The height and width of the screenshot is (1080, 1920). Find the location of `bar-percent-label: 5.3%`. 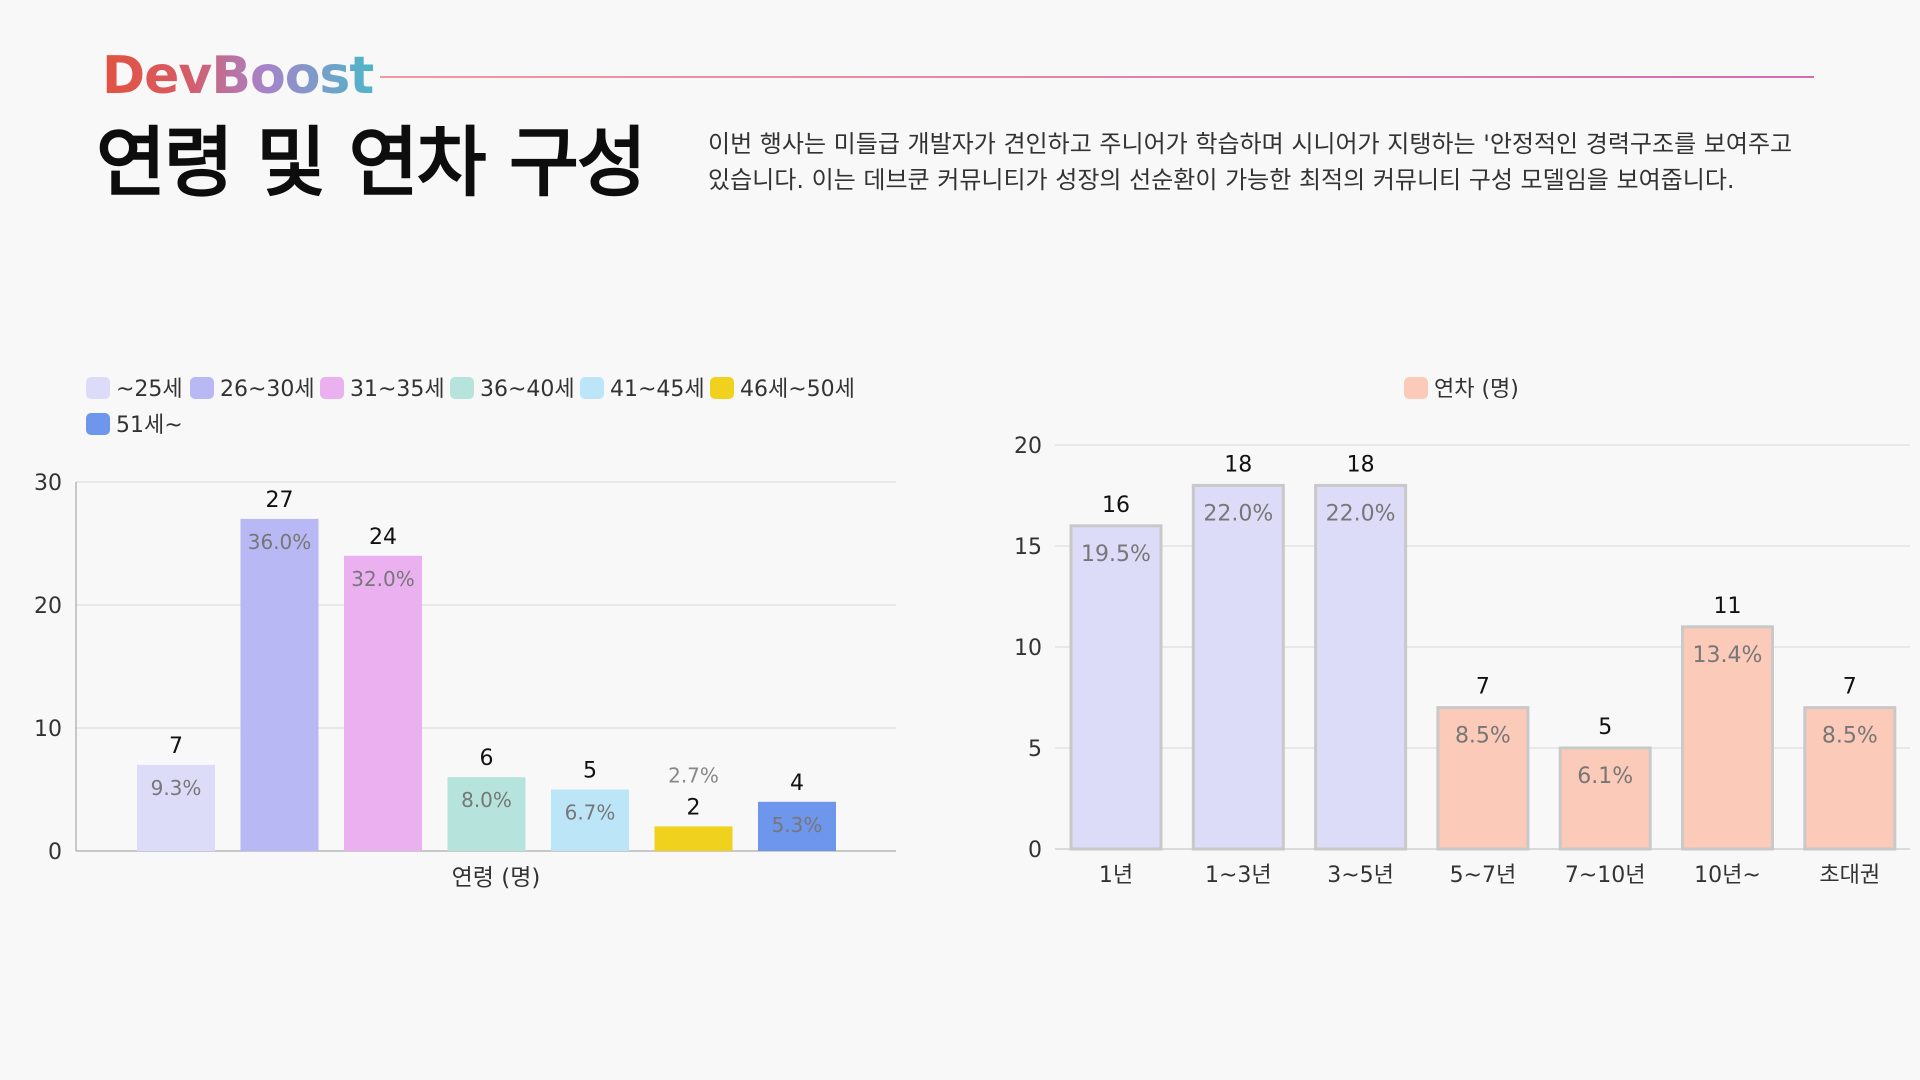

bar-percent-label: 5.3% is located at coordinates (797, 825).